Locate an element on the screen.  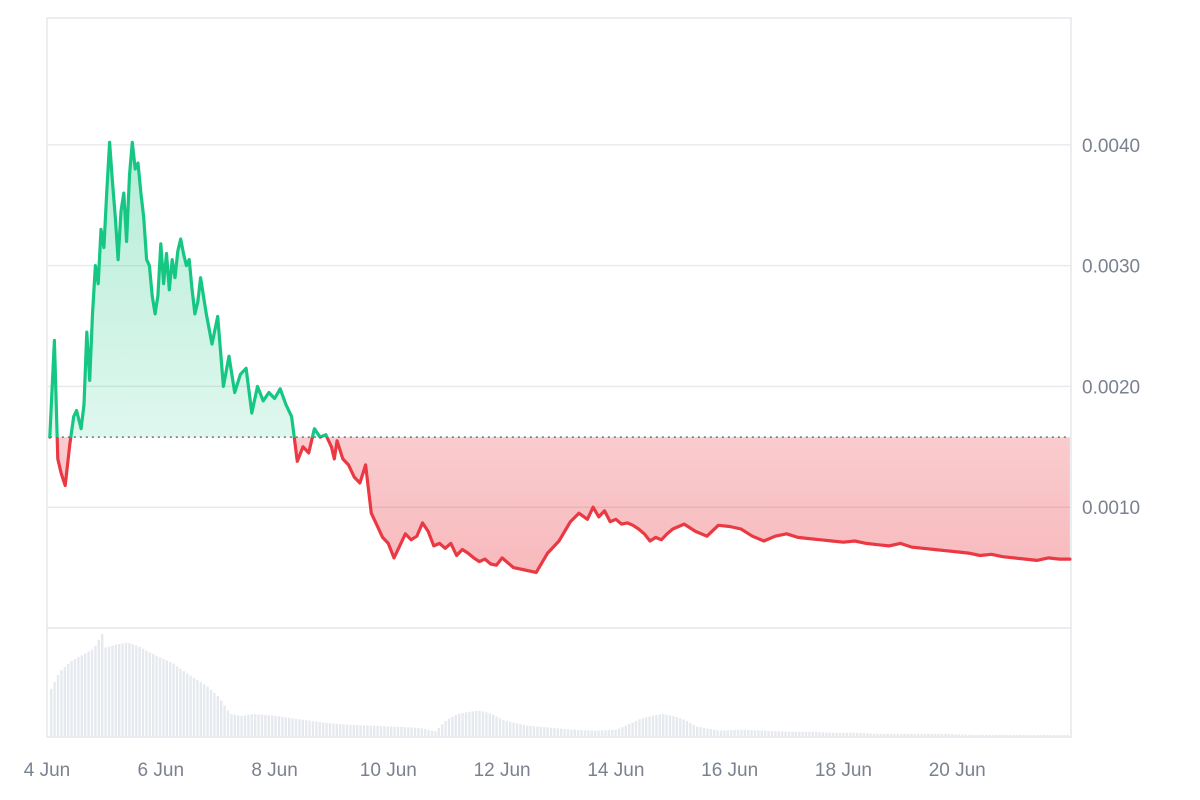
y-tick-label: 0.0030 is located at coordinates (1111, 267).